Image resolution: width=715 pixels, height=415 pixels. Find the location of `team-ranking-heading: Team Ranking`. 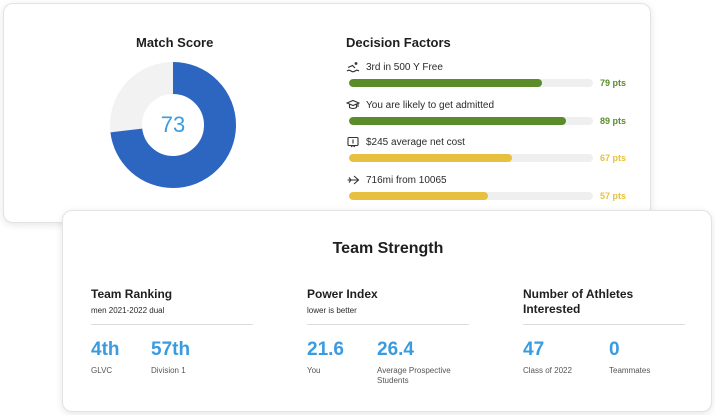

team-ranking-heading: Team Ranking is located at coordinates (132, 294).